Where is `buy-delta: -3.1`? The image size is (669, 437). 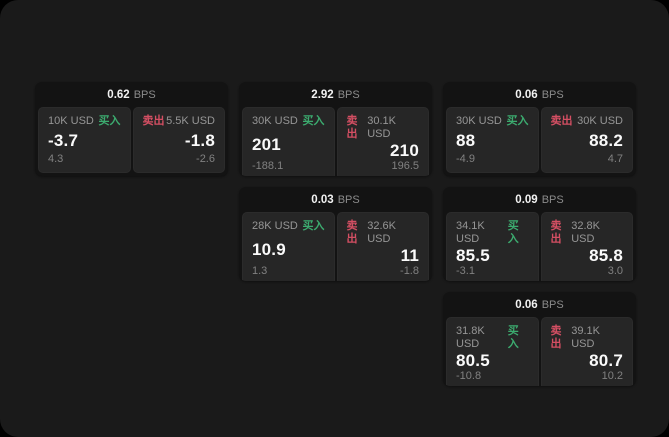 buy-delta: -3.1 is located at coordinates (465, 271).